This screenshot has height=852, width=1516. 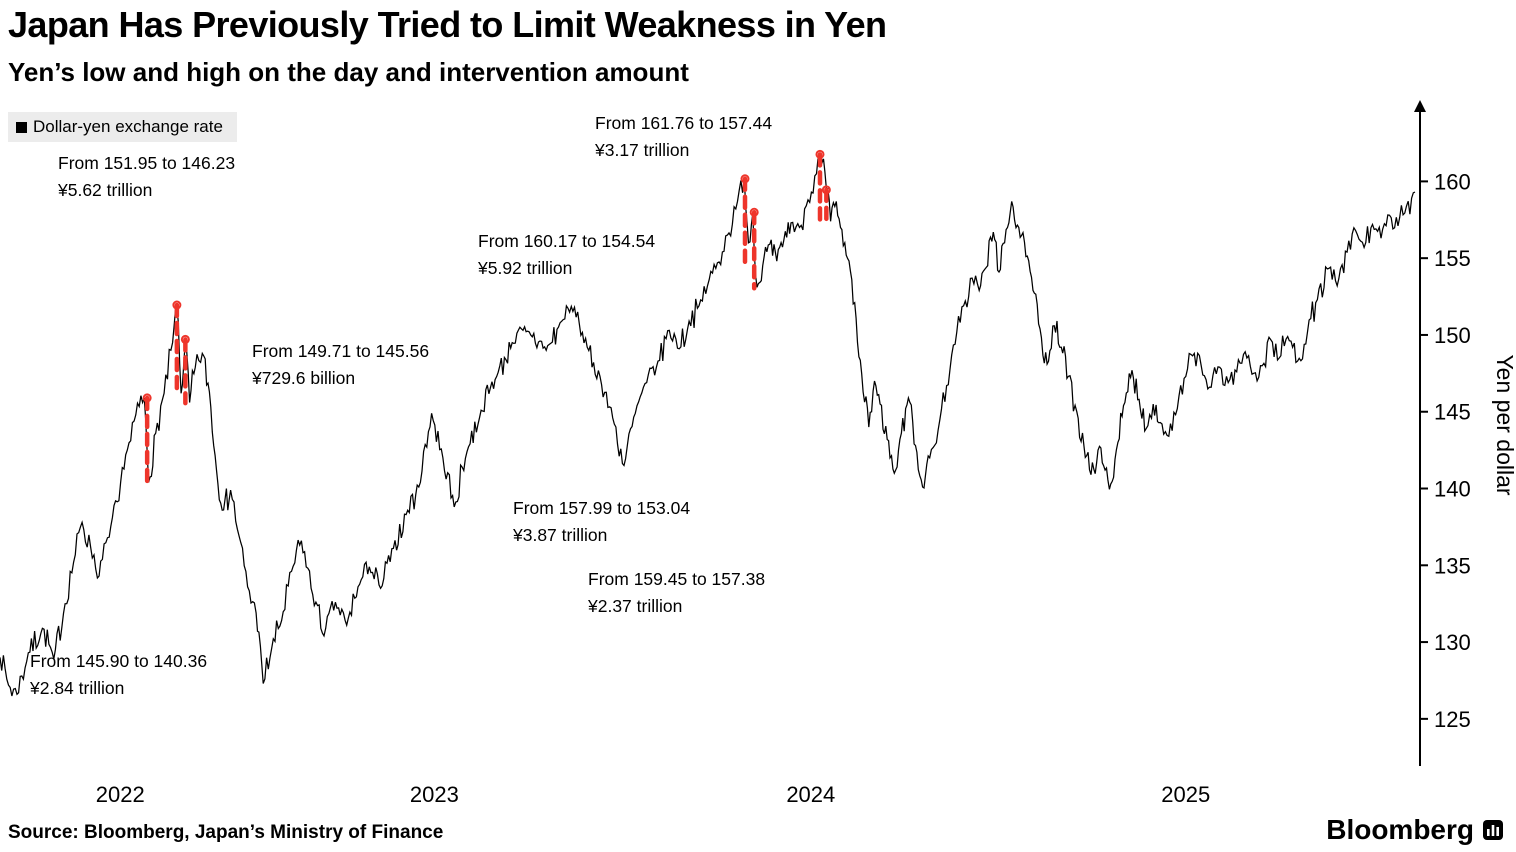 What do you see at coordinates (1452, 258) in the screenshot?
I see `y-tick-label: 155` at bounding box center [1452, 258].